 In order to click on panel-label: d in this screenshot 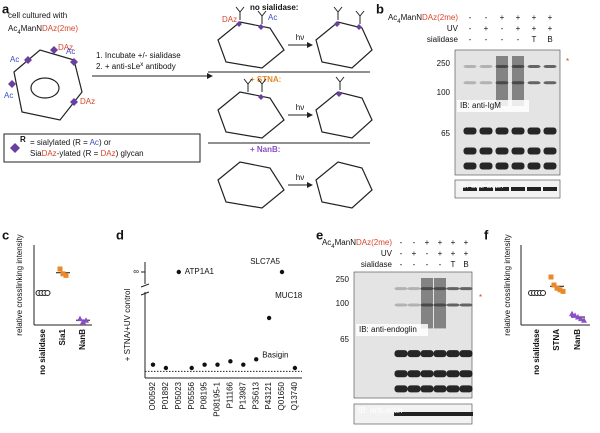, I will do `click(120, 234)`.